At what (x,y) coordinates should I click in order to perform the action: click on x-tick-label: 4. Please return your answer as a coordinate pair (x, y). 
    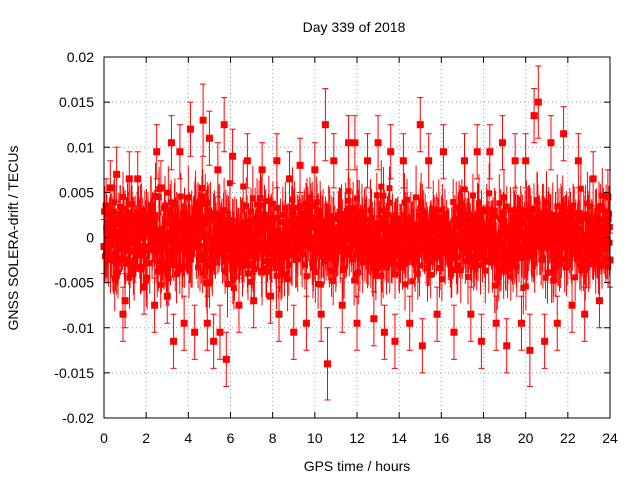
    Looking at the image, I should click on (188, 438).